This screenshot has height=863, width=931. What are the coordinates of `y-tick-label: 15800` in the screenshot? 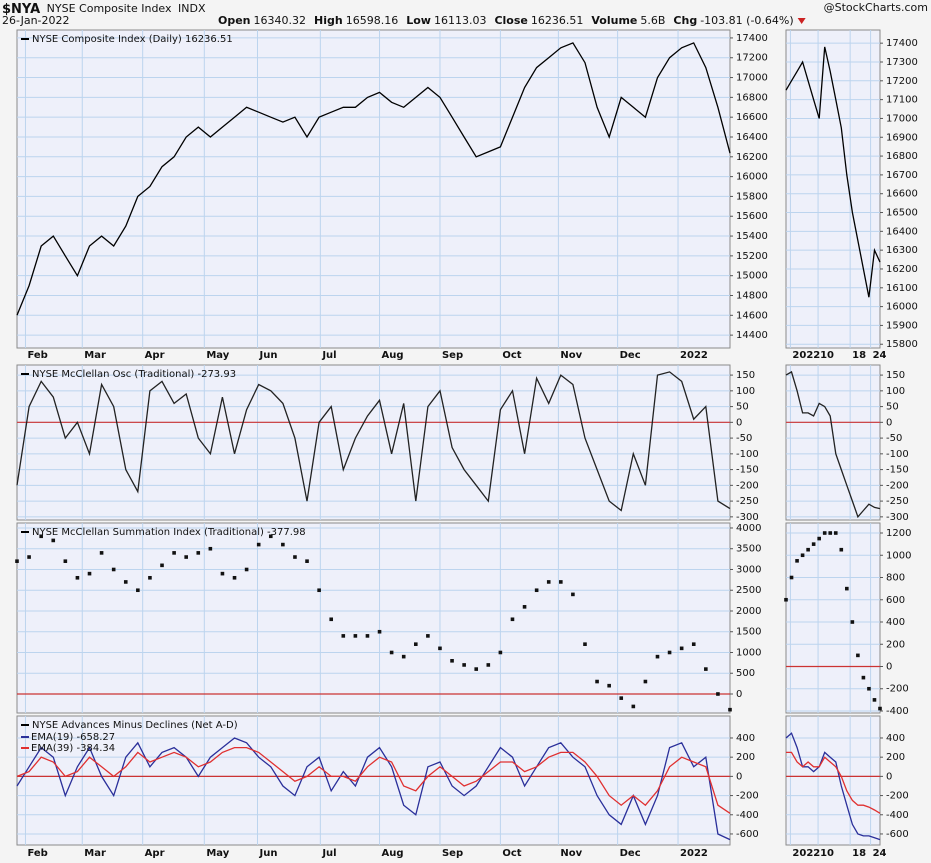 It's located at (752, 196).